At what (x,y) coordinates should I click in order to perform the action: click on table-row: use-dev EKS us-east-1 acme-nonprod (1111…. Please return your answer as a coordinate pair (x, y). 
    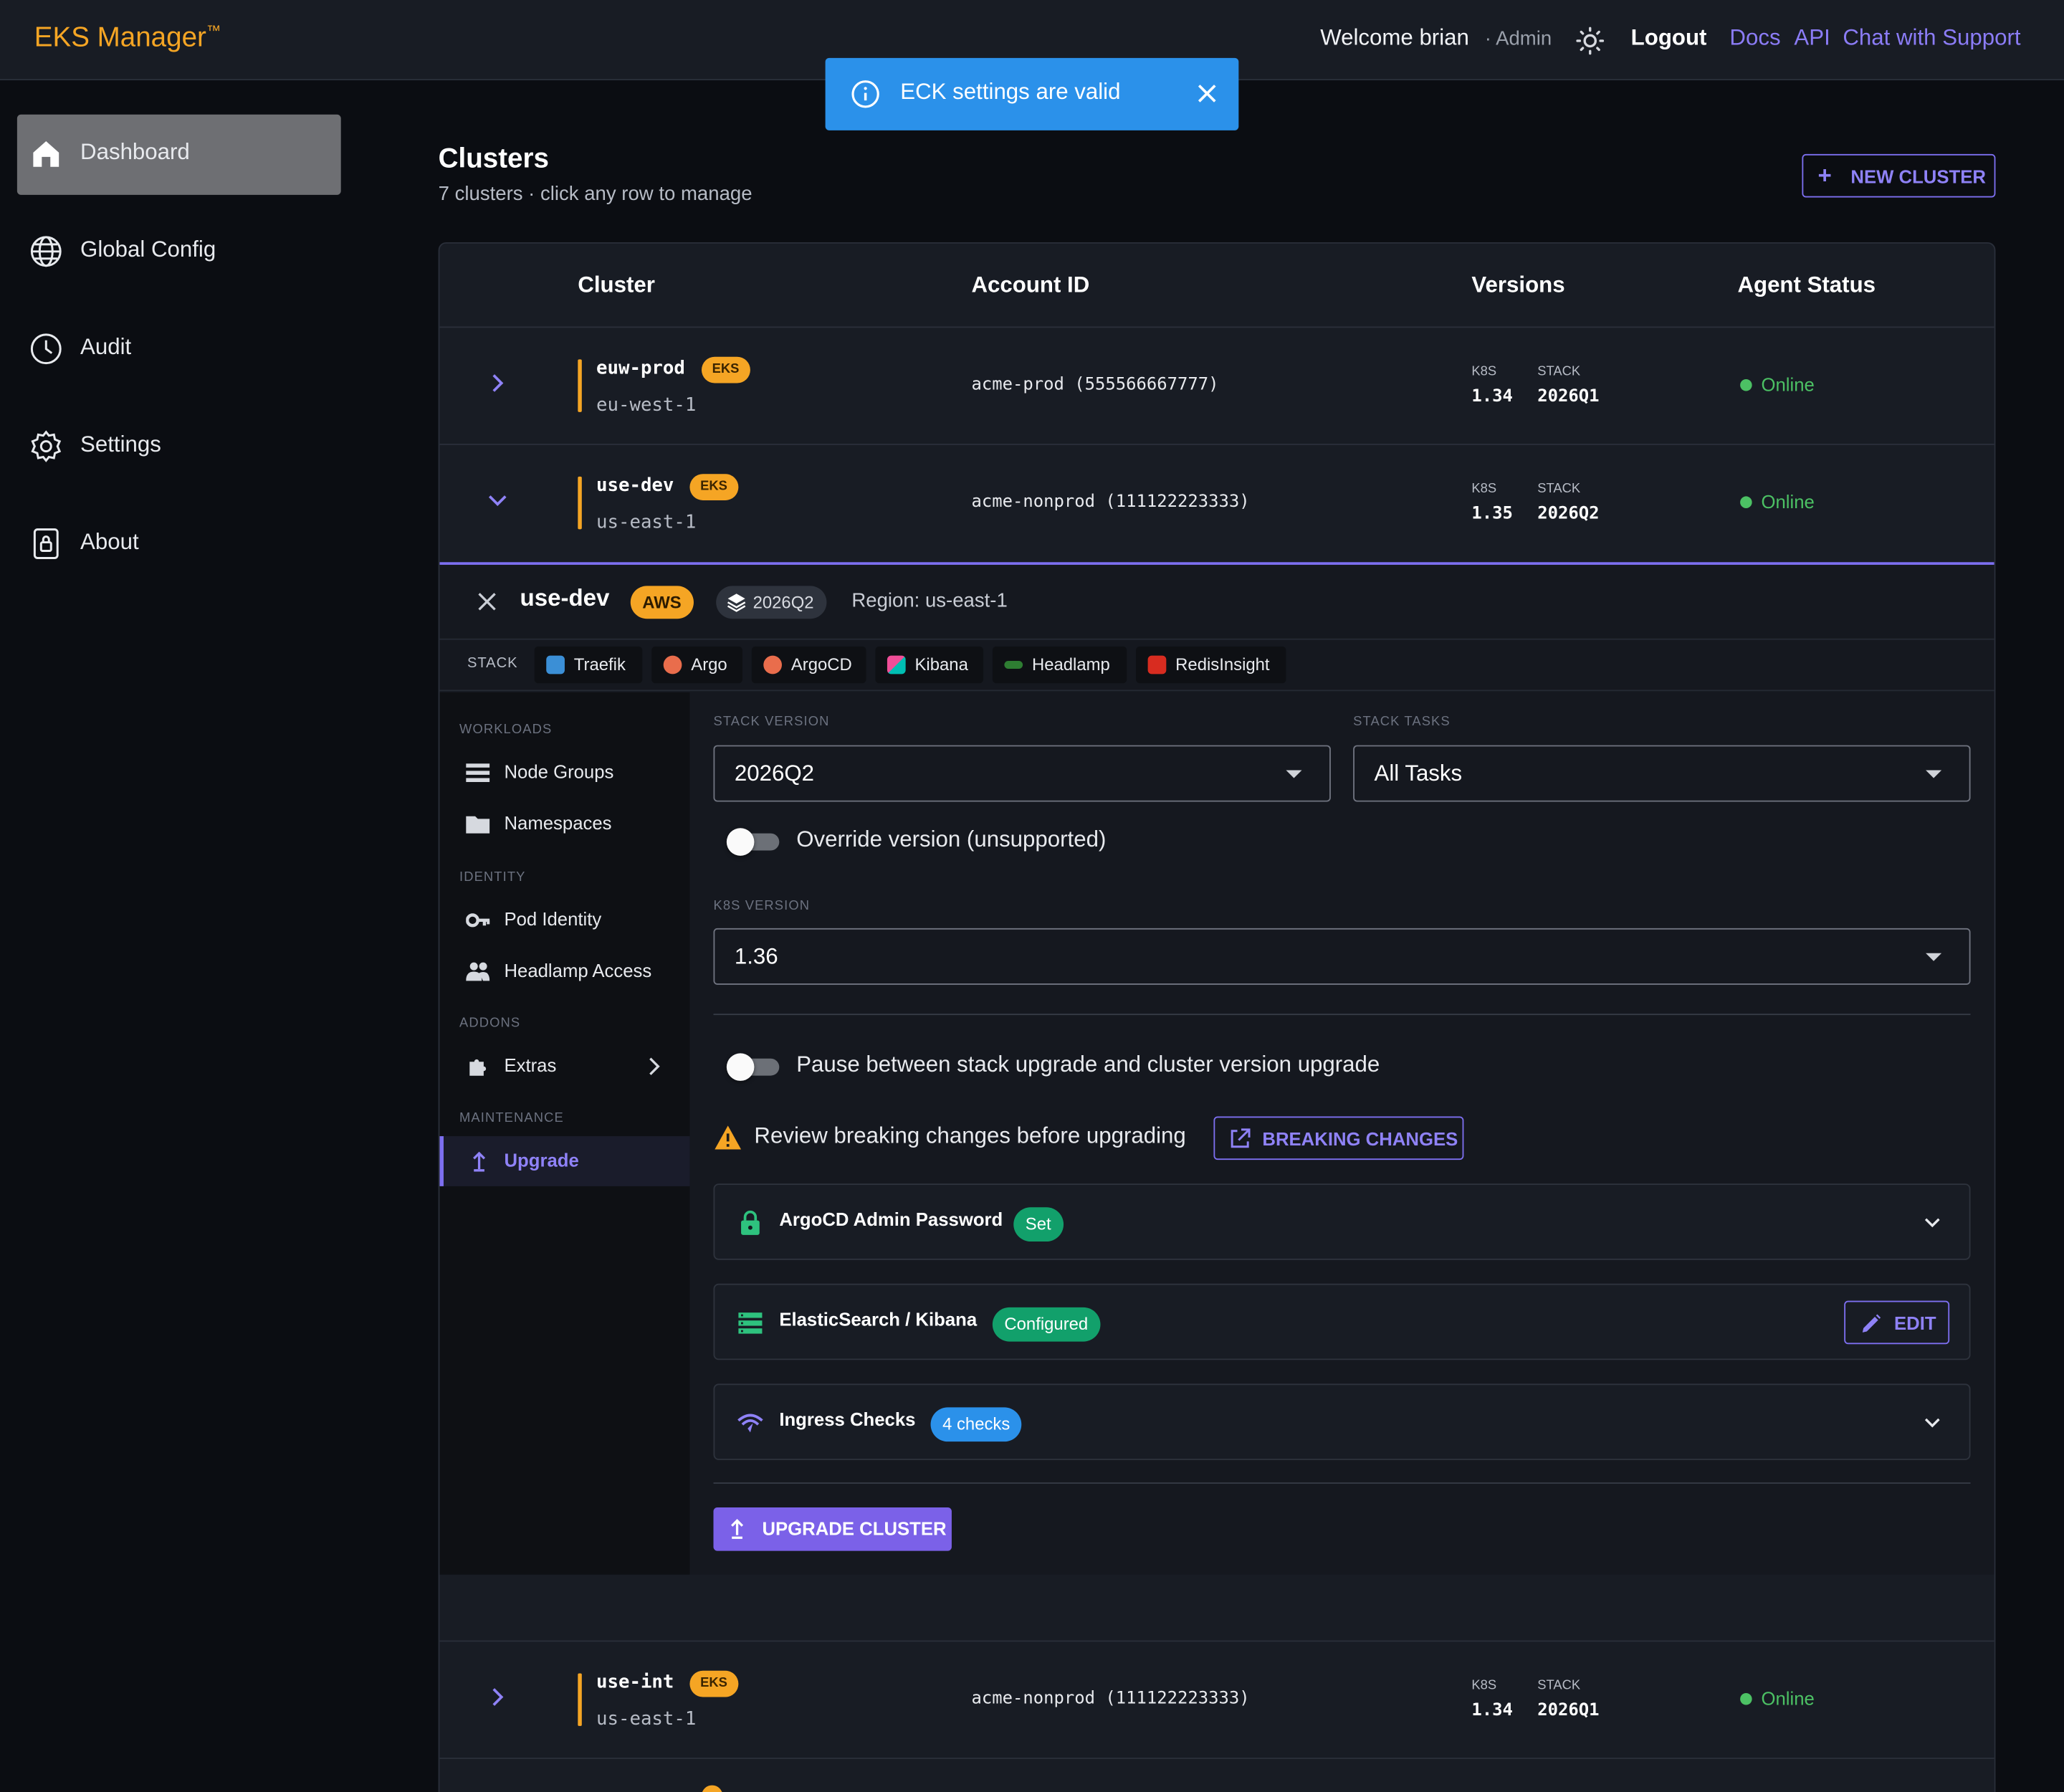
    Looking at the image, I should click on (1216, 502).